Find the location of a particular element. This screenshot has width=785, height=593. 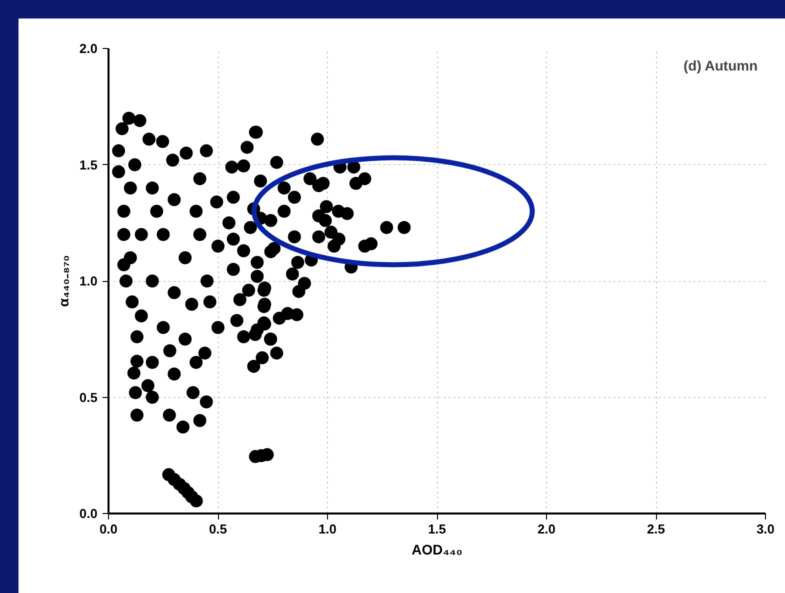

x-tick-label: 1.5 is located at coordinates (437, 529).